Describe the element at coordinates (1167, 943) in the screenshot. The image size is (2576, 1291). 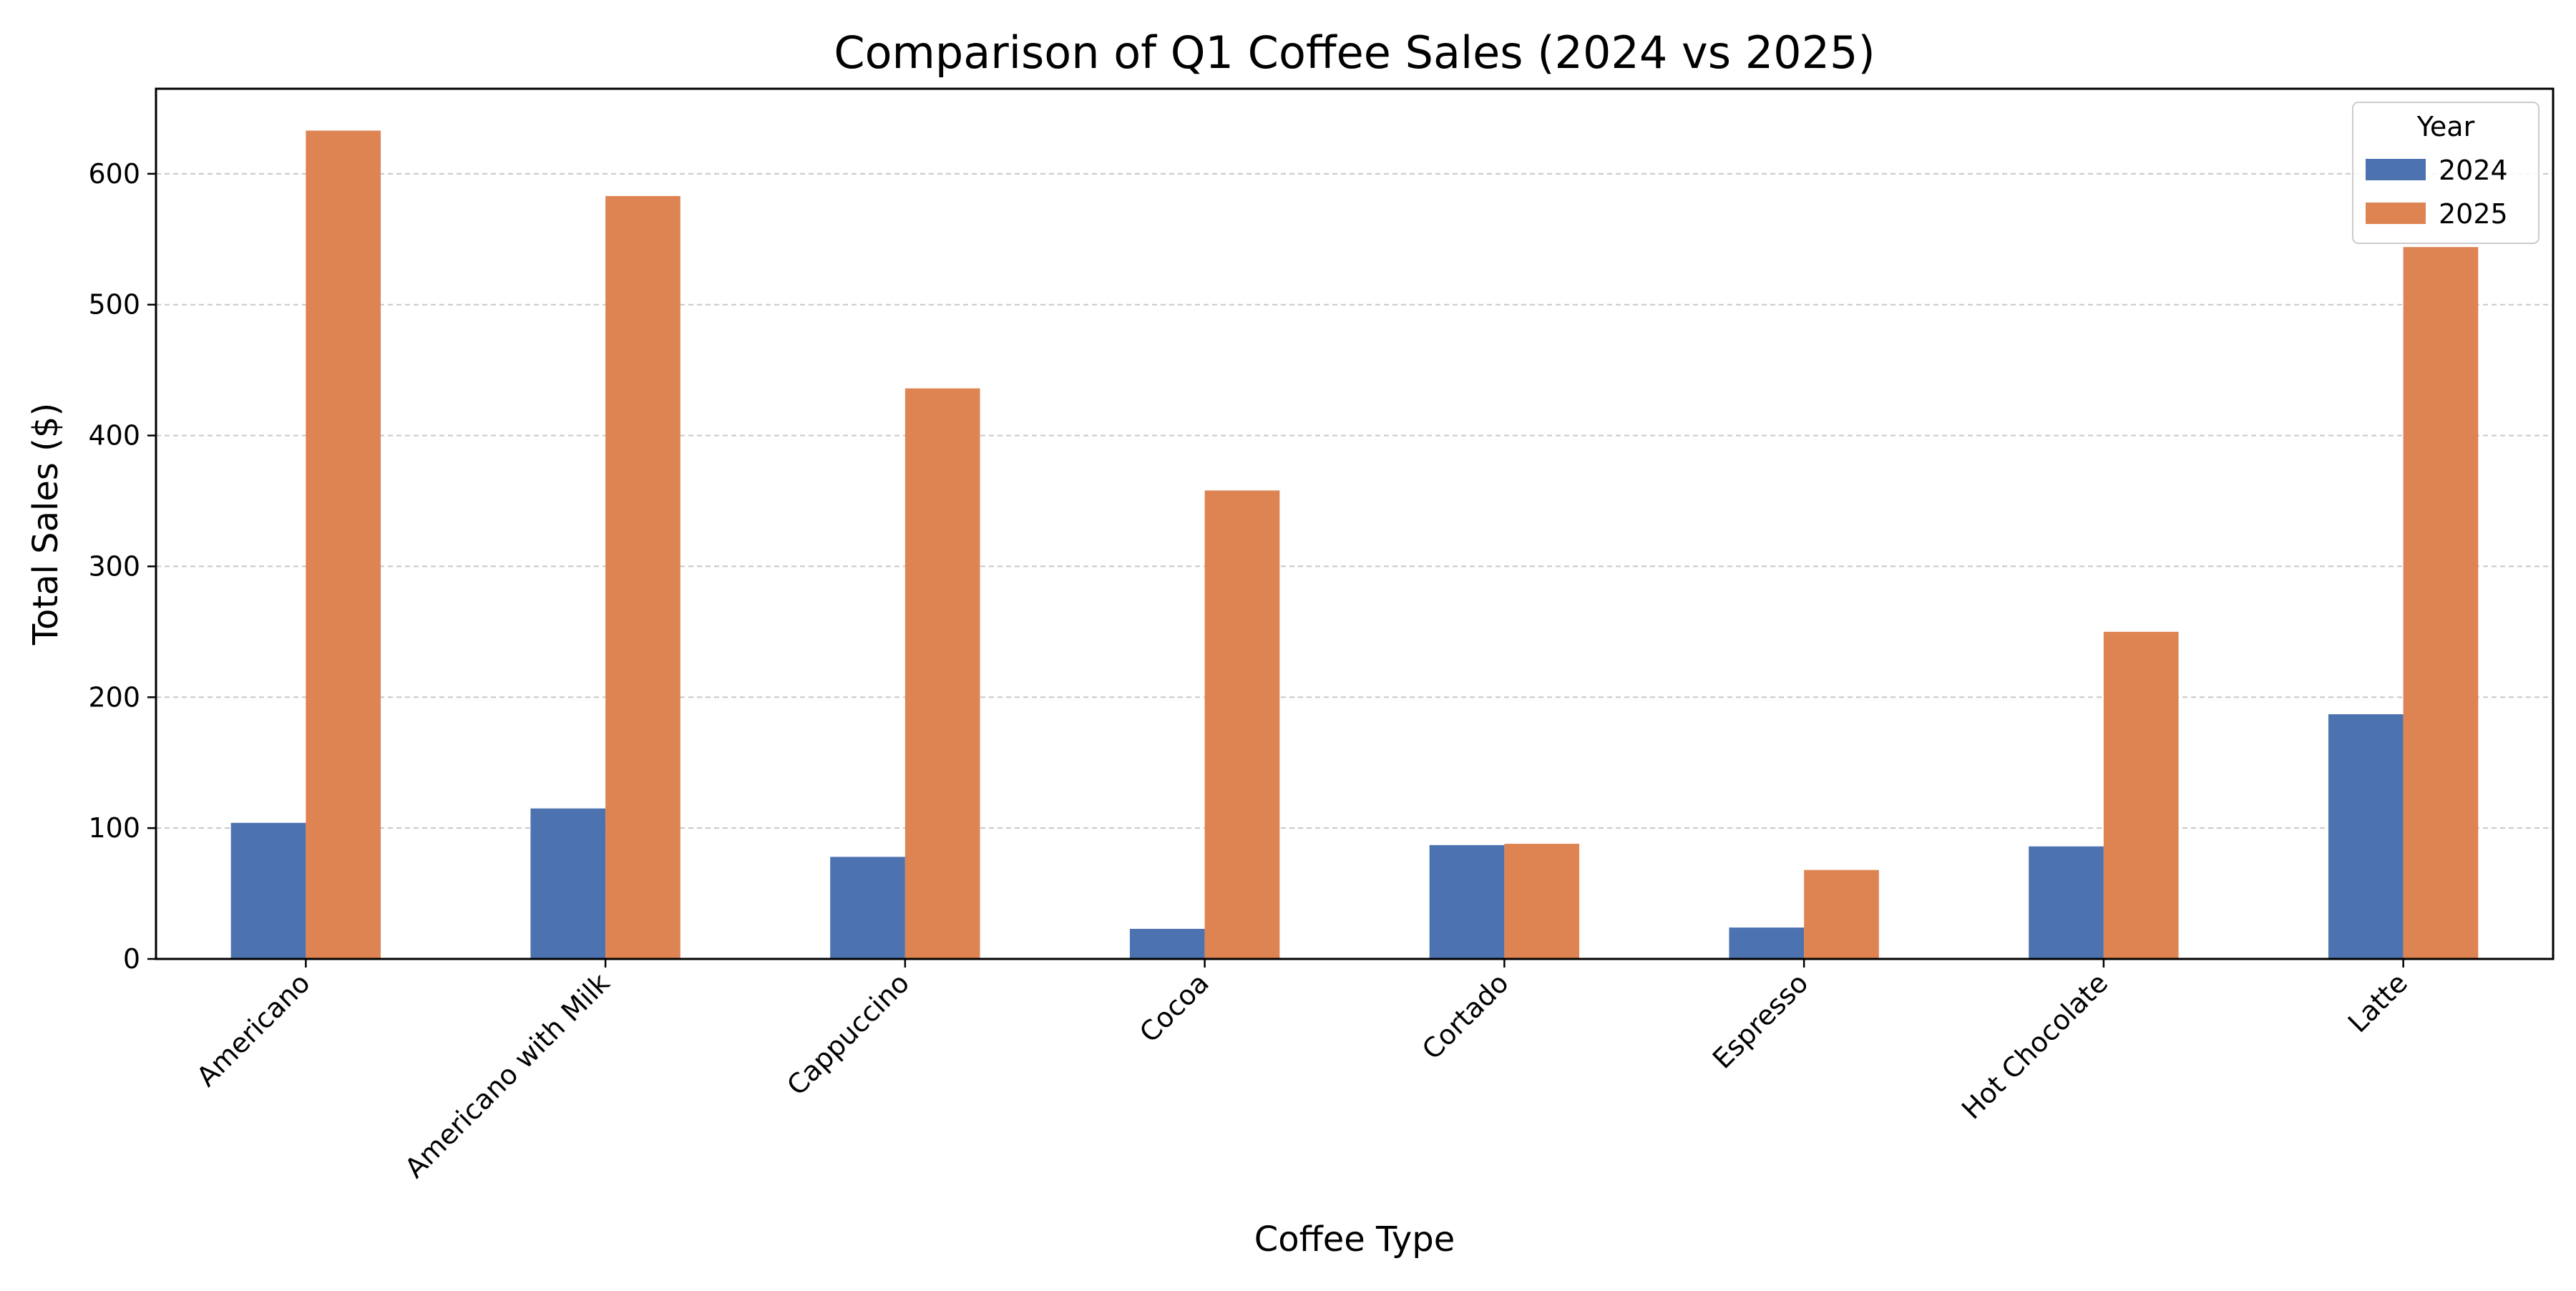
I see `bar-2024-cocoa` at that location.